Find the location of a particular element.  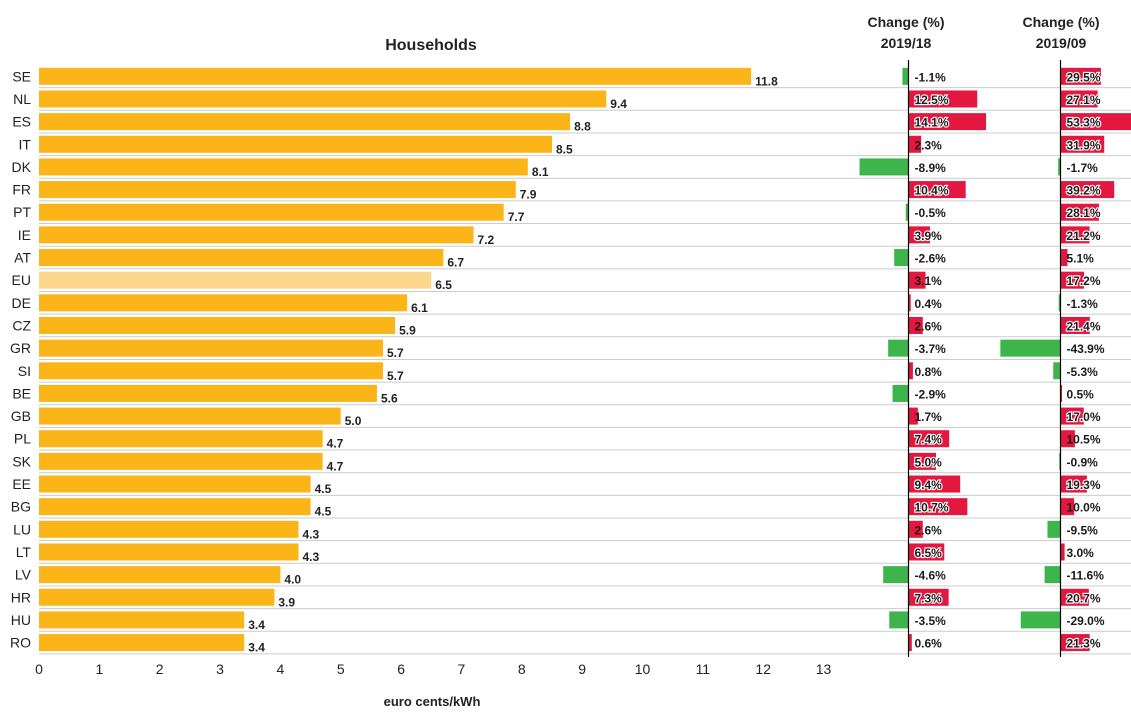

change-2019-09-label: 5.1% is located at coordinates (1081, 259).